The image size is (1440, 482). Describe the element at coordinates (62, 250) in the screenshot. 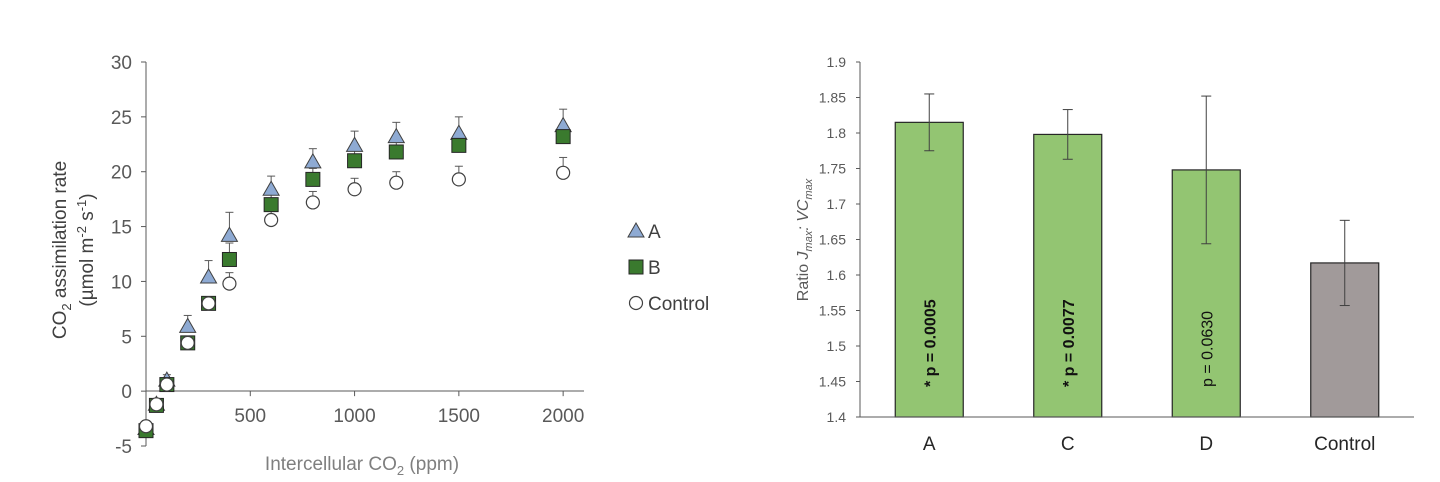

I see `scatter-y-axis-title-line1: CO2 assimilation rate` at that location.